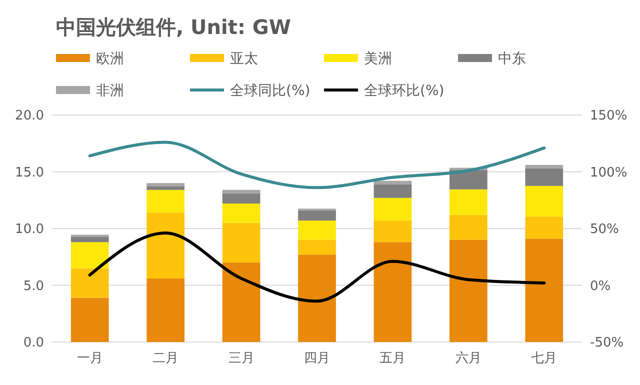 The height and width of the screenshot is (385, 640). Describe the element at coordinates (270, 90) in the screenshot. I see `legend-label: 全球同比(%)` at that location.